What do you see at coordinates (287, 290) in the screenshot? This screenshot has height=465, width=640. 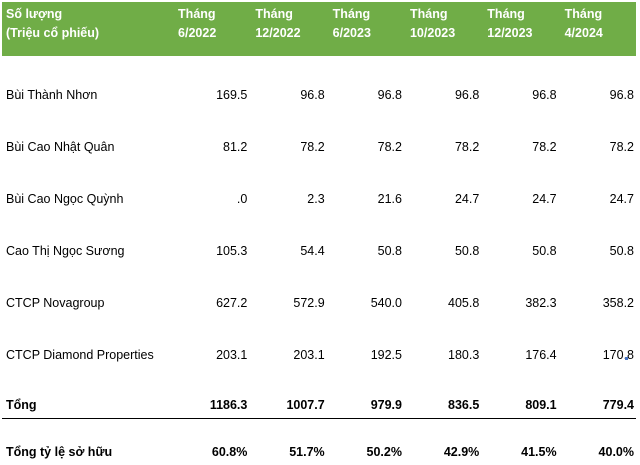 I see `value-cell: 572.9` at bounding box center [287, 290].